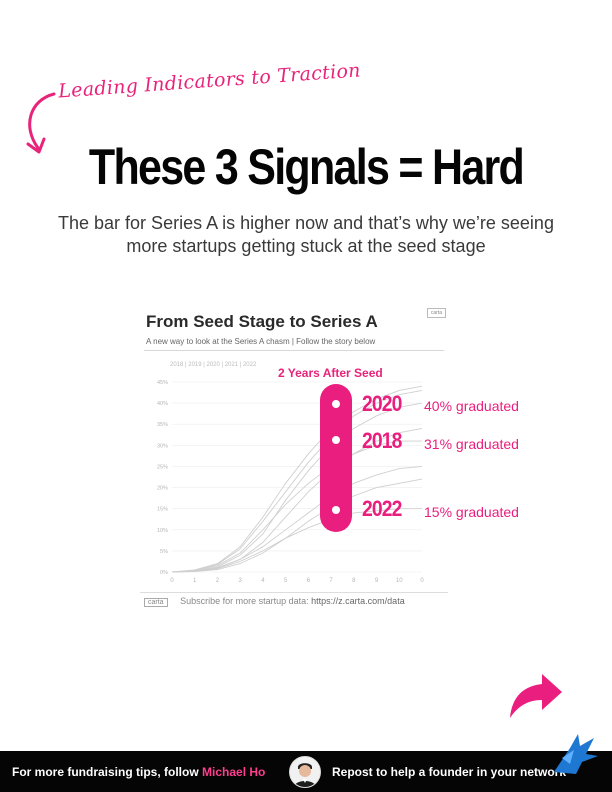  I want to click on x-tick-label: 9, so click(377, 581).